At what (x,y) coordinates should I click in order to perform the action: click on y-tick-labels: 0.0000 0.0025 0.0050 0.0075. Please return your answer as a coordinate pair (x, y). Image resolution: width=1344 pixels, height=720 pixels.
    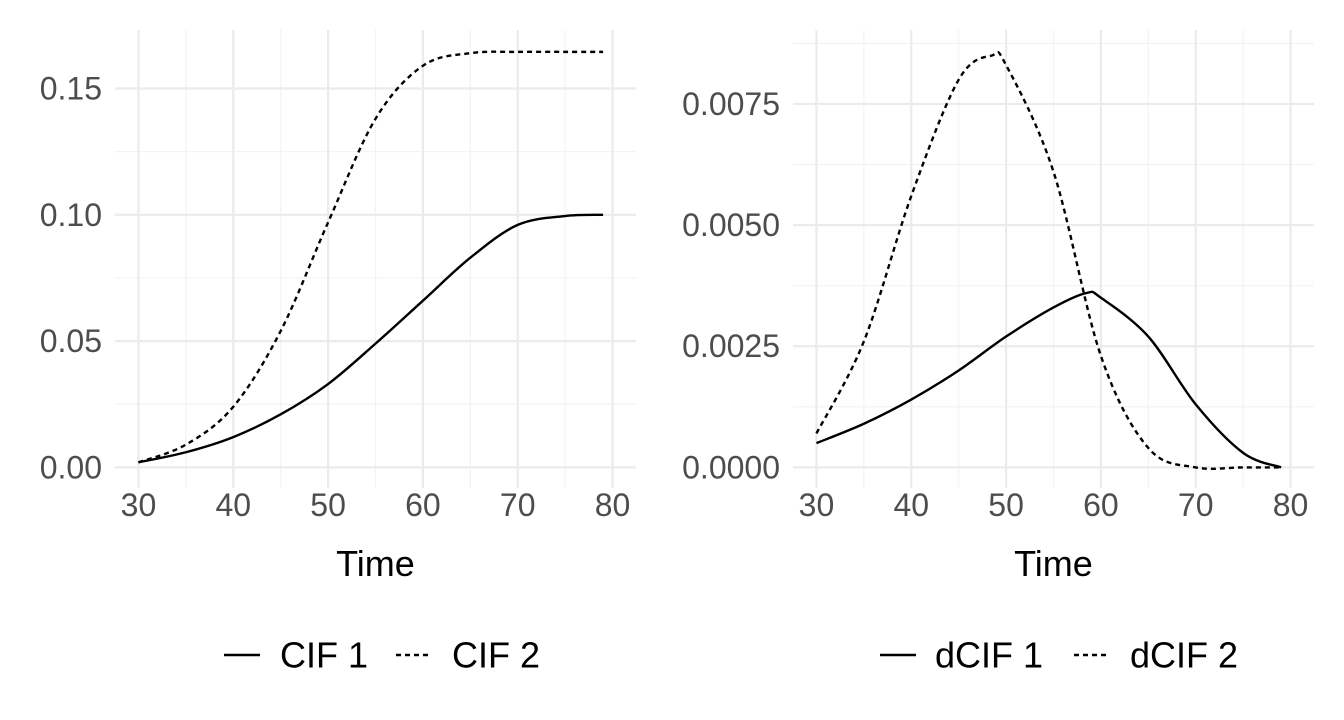
    Looking at the image, I should click on (731, 285).